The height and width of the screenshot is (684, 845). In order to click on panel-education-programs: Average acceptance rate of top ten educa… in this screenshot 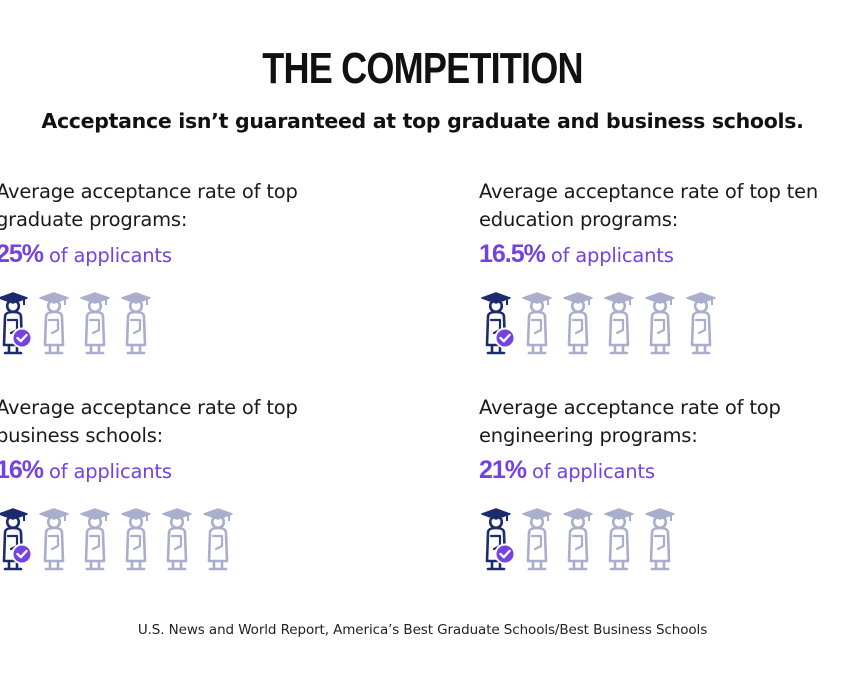, I will do `click(648, 225)`.